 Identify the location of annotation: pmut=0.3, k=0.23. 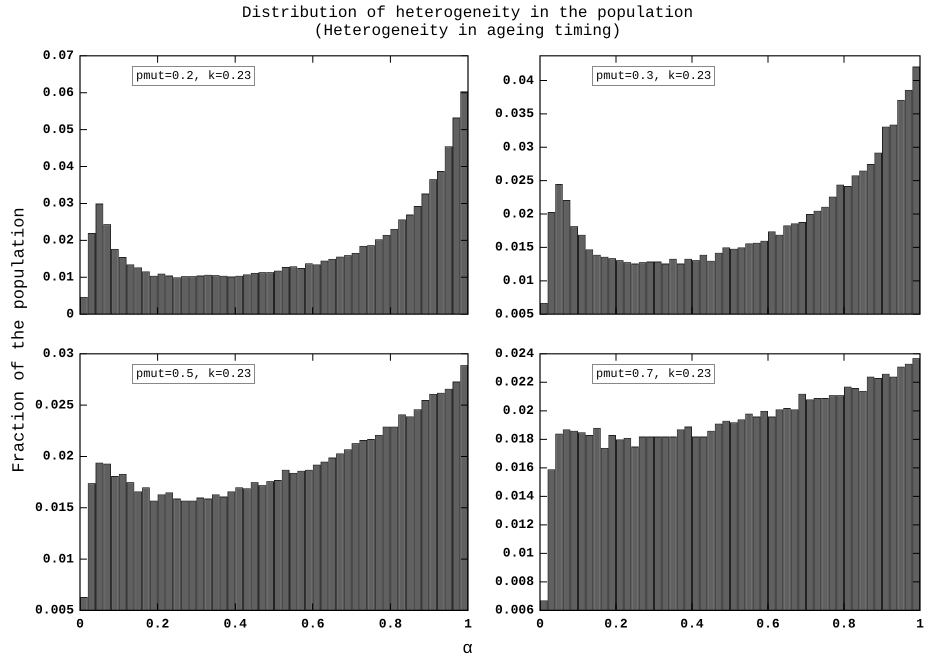
(654, 76).